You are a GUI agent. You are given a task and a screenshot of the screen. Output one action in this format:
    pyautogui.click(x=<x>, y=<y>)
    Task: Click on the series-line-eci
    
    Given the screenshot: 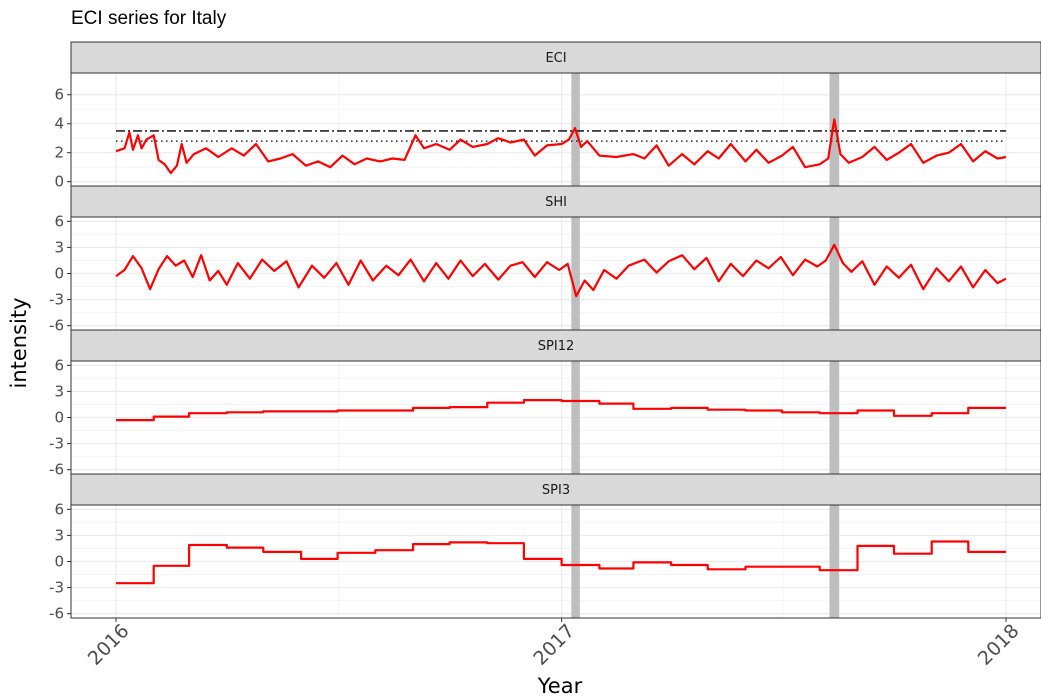 What is the action you would take?
    pyautogui.click(x=561, y=146)
    